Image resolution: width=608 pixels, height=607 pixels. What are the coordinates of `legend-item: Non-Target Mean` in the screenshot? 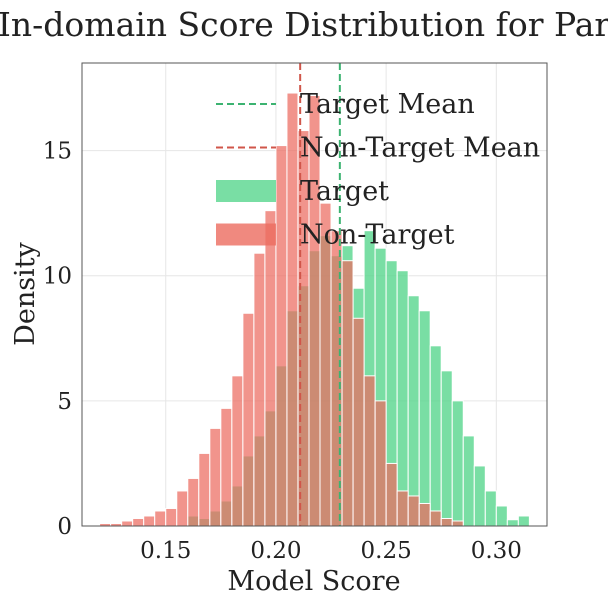 It's located at (378, 148).